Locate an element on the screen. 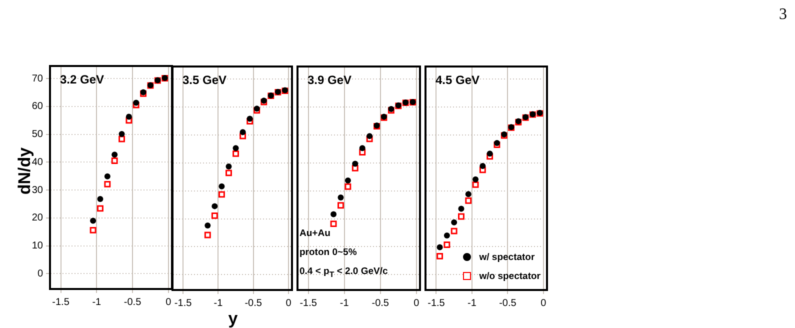 This screenshot has height=328, width=795. legend-label: w/ spectator is located at coordinates (507, 257).